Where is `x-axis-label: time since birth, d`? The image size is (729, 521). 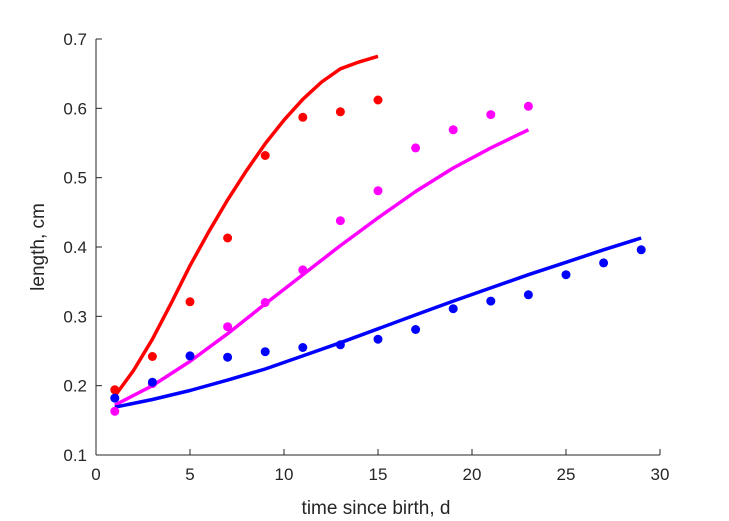
x-axis-label: time since birth, d is located at coordinates (376, 508).